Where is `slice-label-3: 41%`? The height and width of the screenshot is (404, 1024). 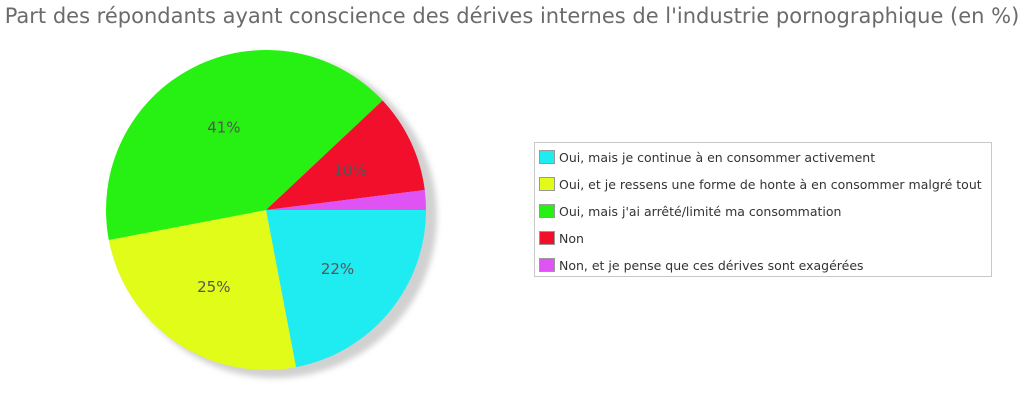
slice-label-3: 41% is located at coordinates (223, 127).